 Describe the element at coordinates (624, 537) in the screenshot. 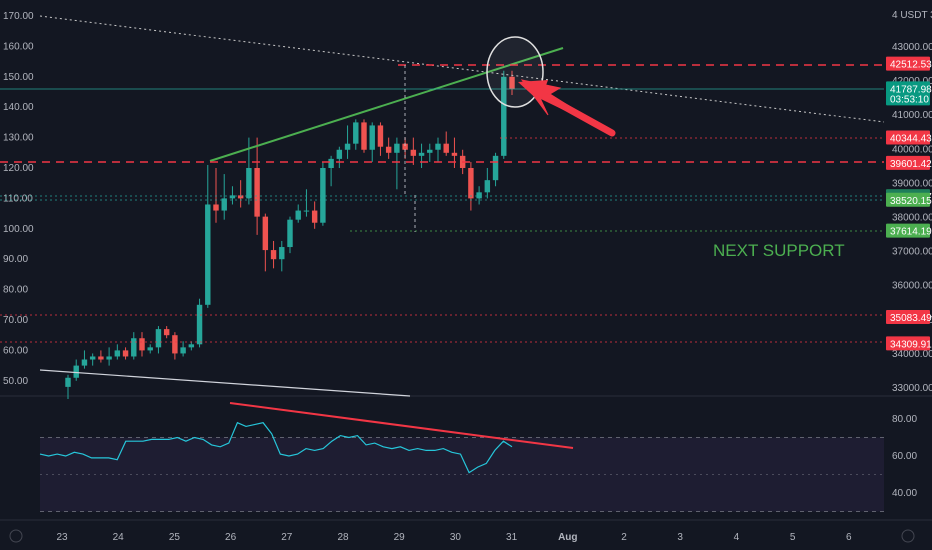

I see `time-axis-tick-label: 2` at that location.